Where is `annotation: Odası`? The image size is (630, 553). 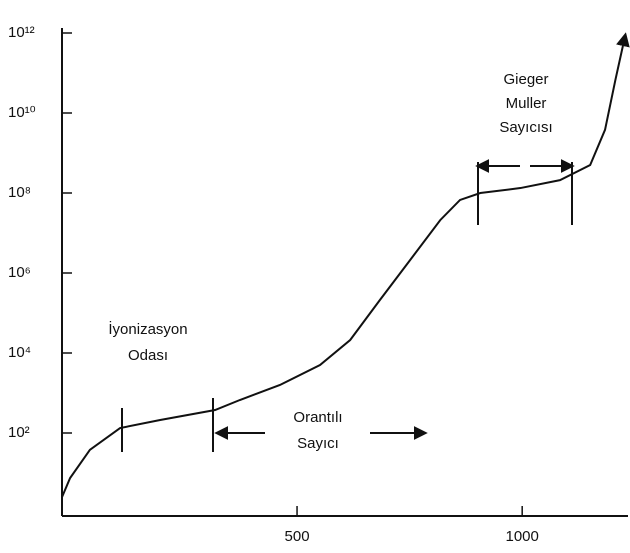 annotation: Odası is located at coordinates (148, 355).